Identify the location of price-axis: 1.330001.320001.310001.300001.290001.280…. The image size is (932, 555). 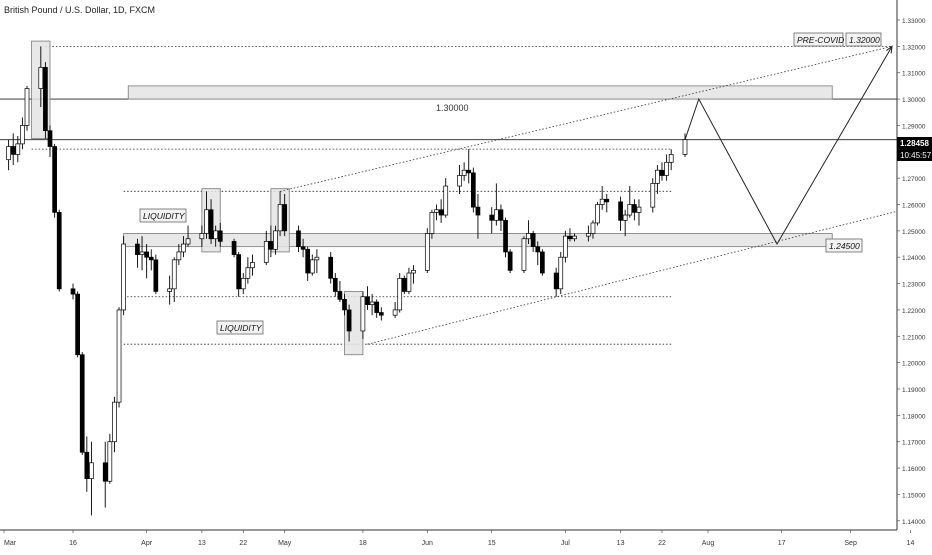
(914, 265).